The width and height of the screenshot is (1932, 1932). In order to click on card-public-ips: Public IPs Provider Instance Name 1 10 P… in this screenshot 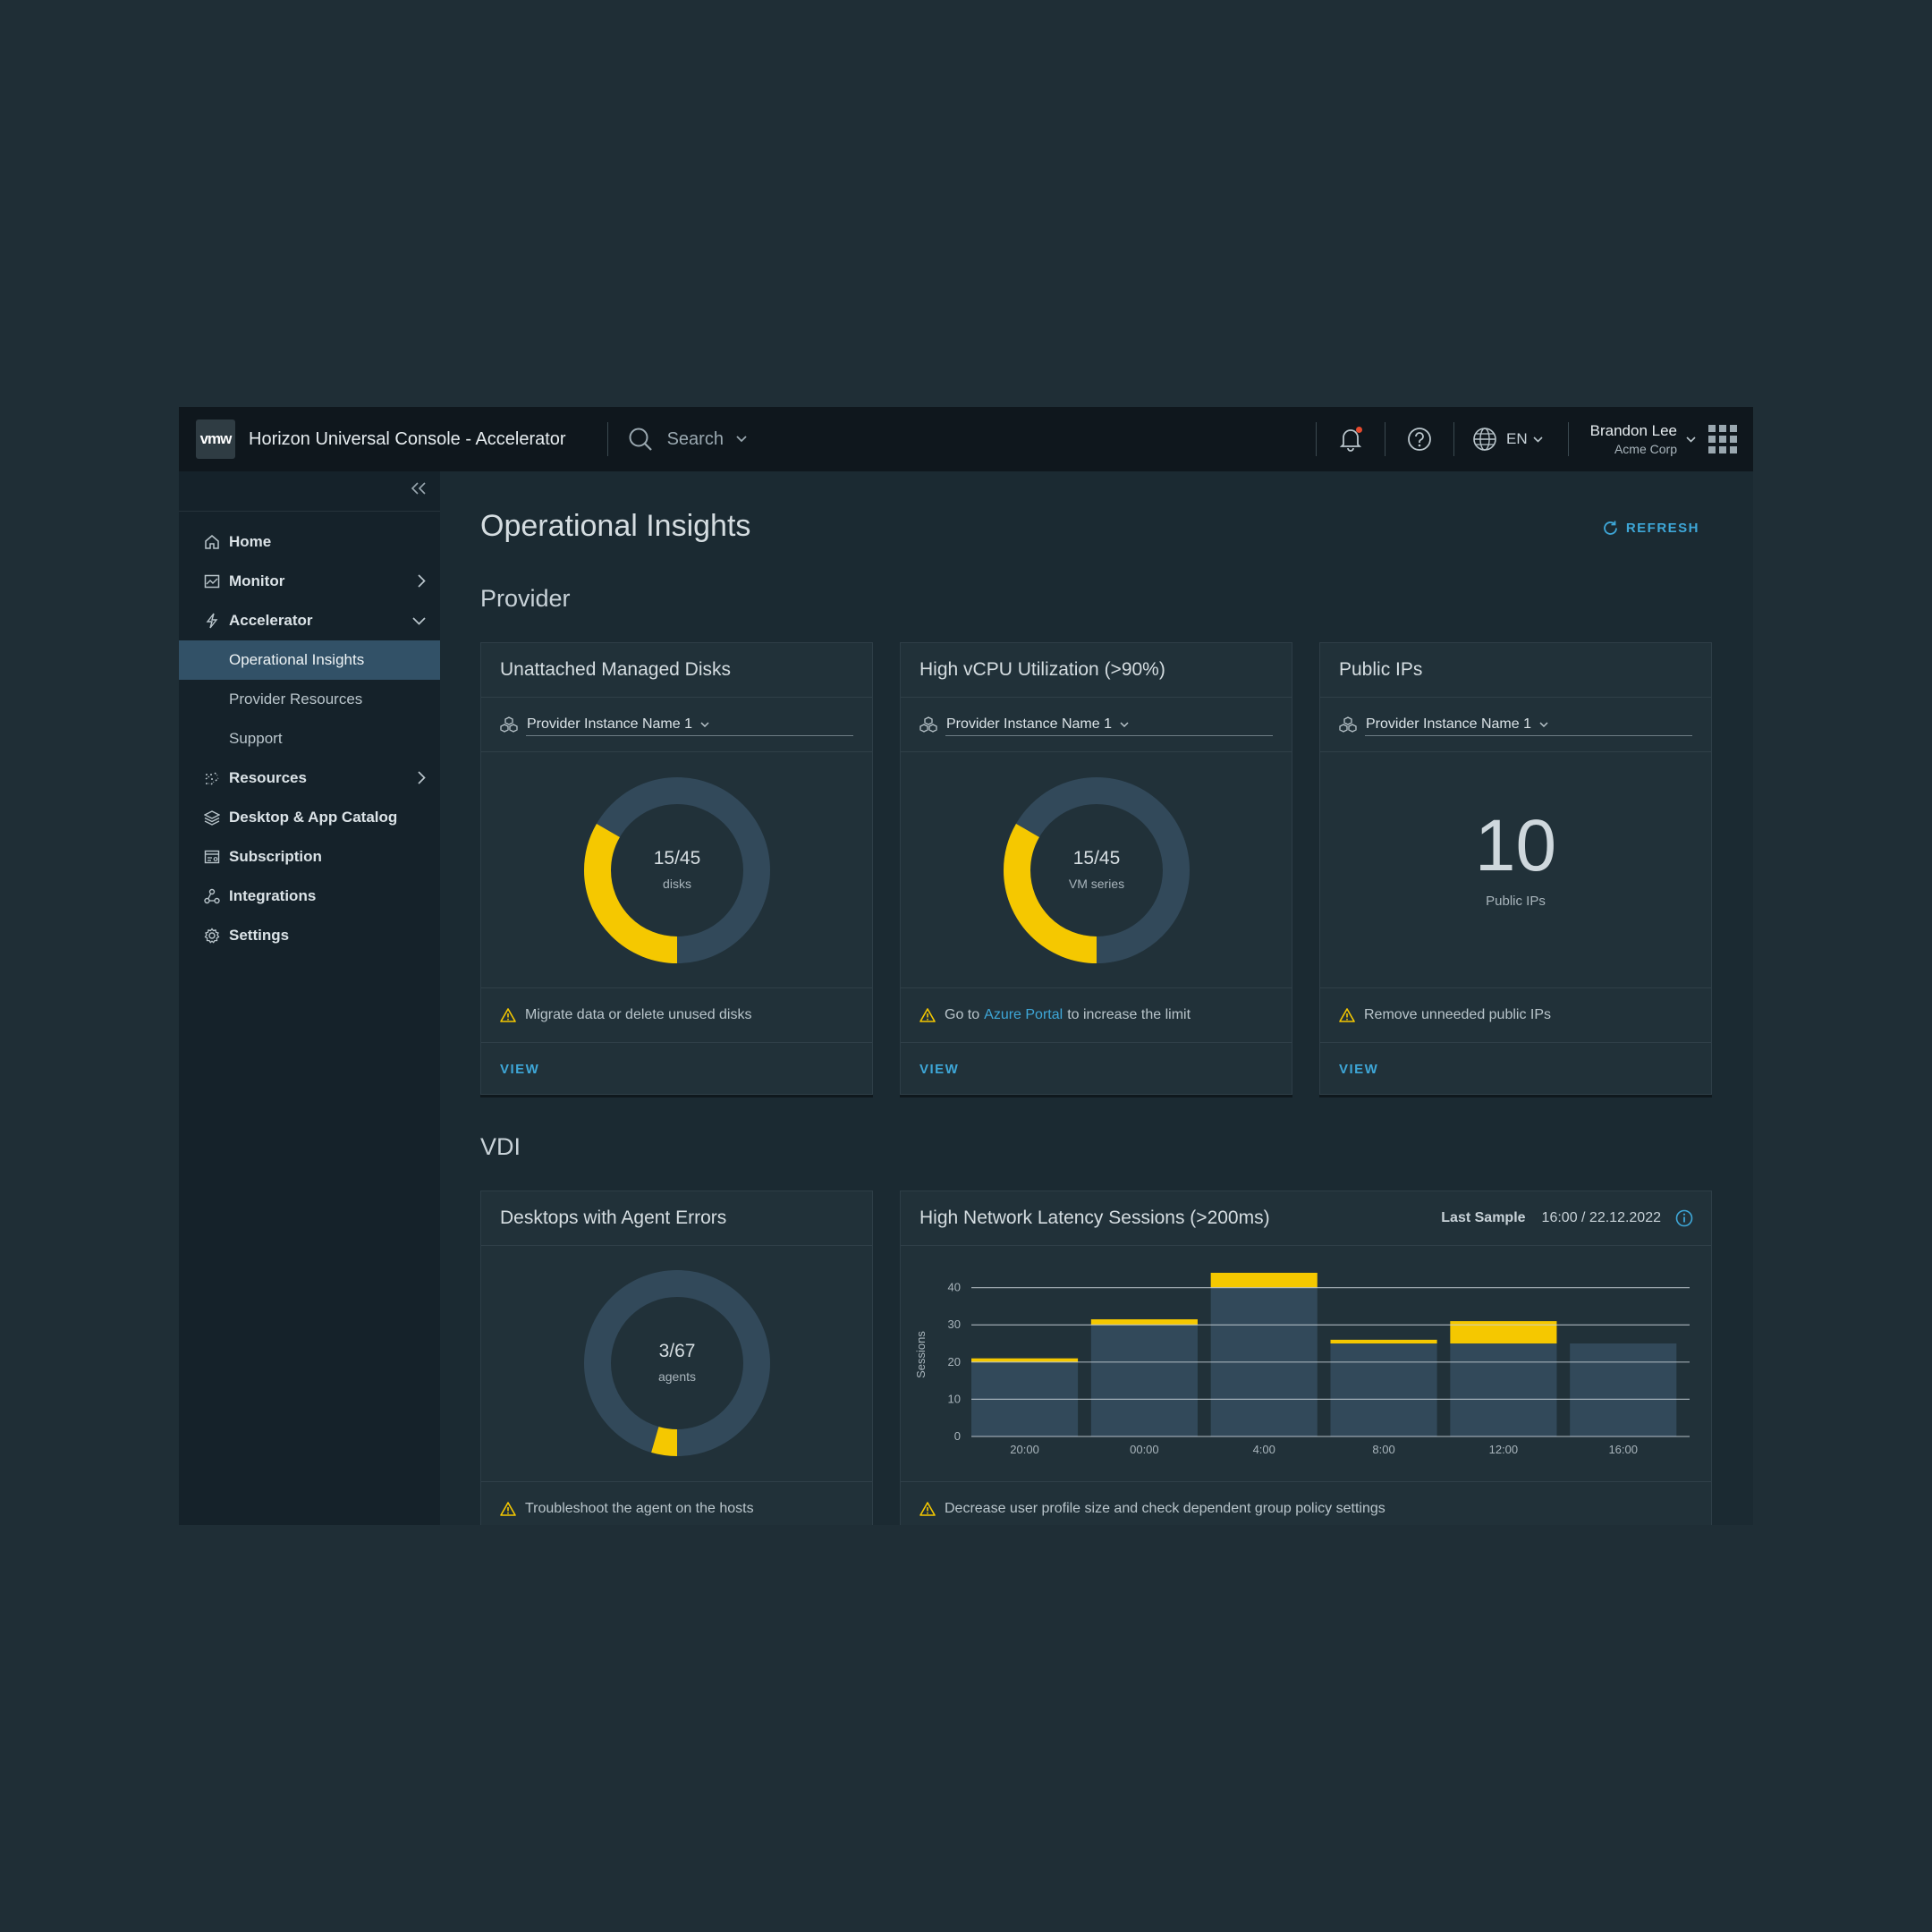, I will do `click(1515, 868)`.